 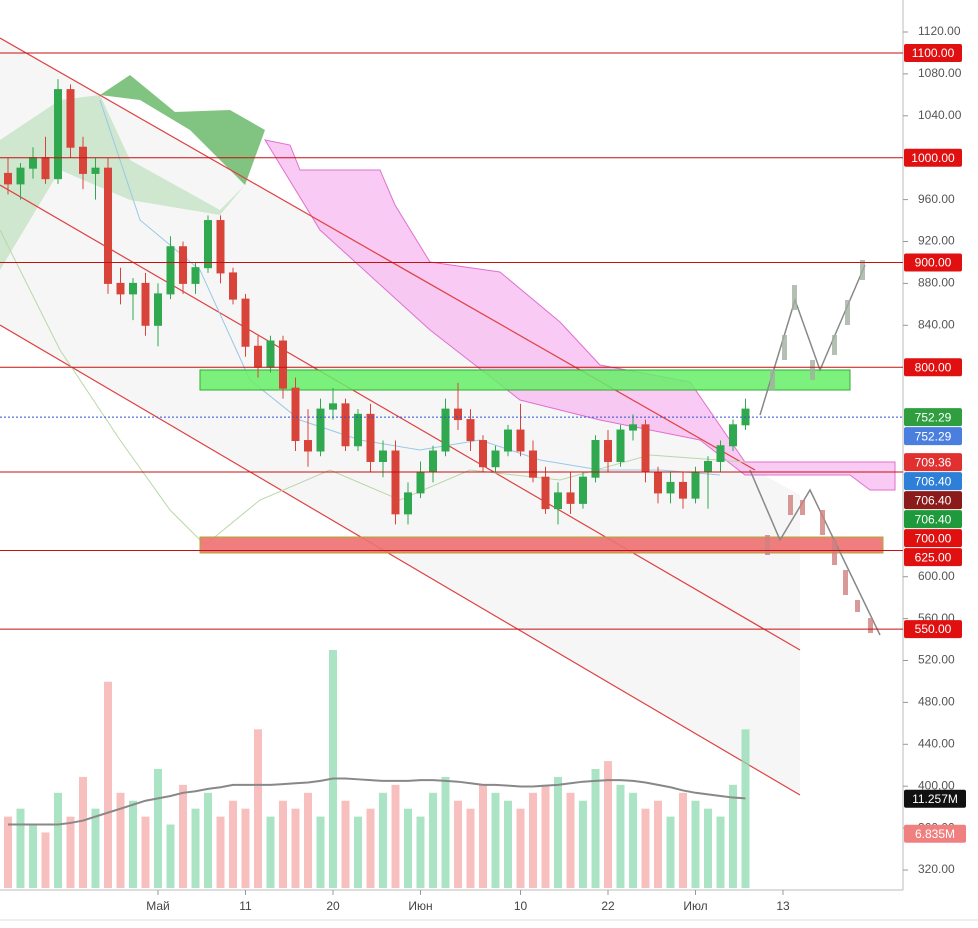 What do you see at coordinates (377, 801) in the screenshot?
I see `volume-ma-line` at bounding box center [377, 801].